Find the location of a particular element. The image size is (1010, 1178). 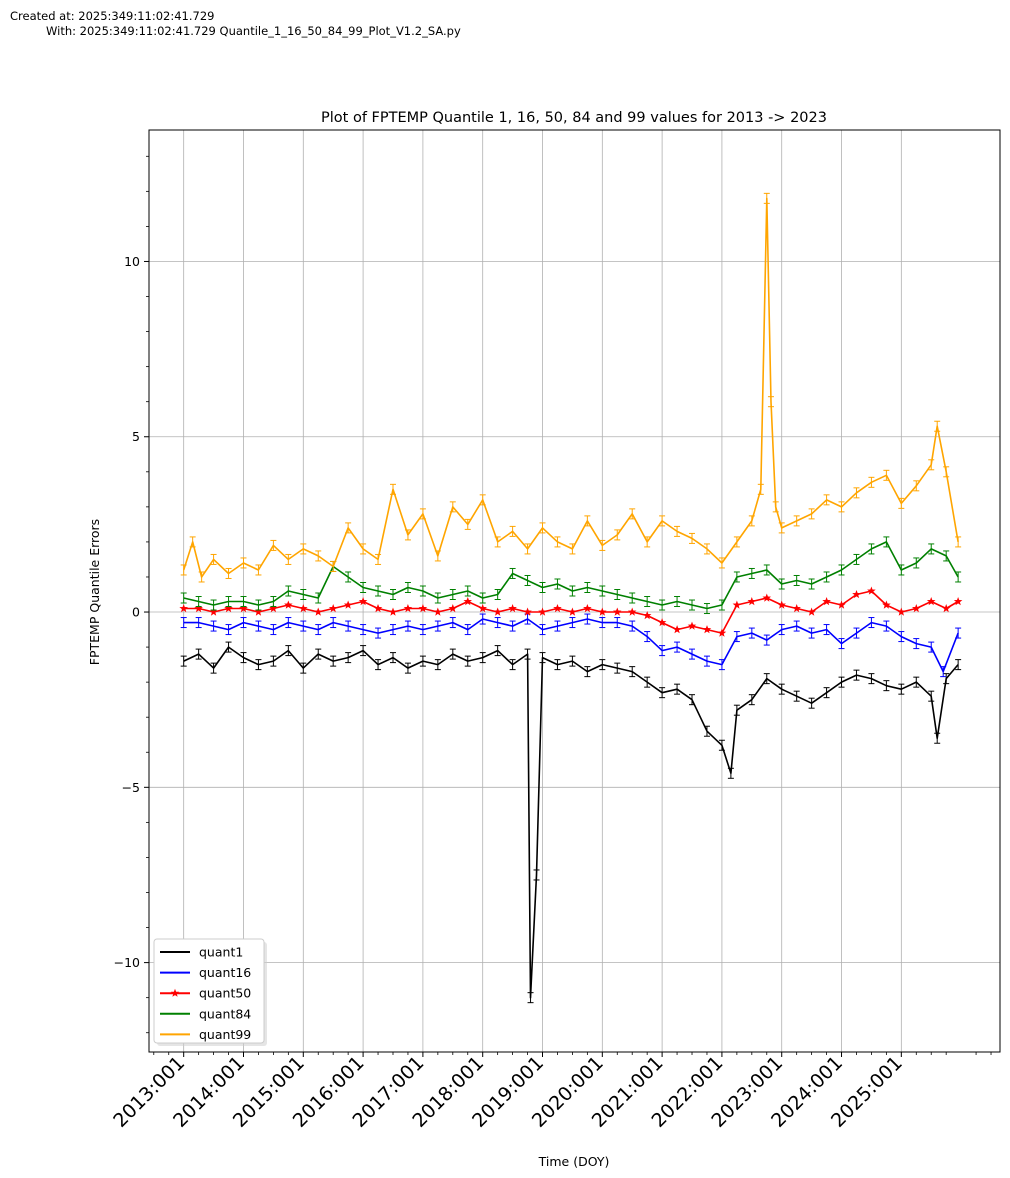

legend-label-quant99: quant99 is located at coordinates (225, 1034).